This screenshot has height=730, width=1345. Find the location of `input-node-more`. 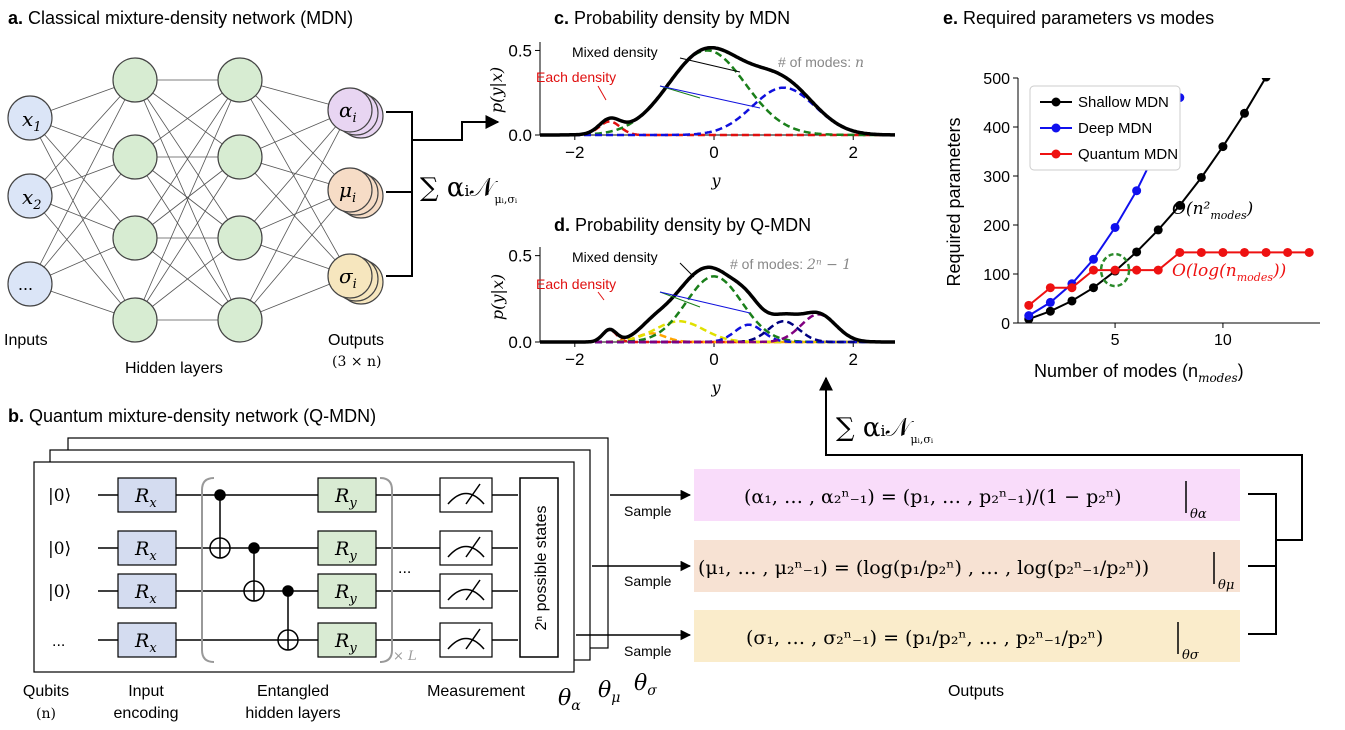

input-node-more is located at coordinates (30, 284).